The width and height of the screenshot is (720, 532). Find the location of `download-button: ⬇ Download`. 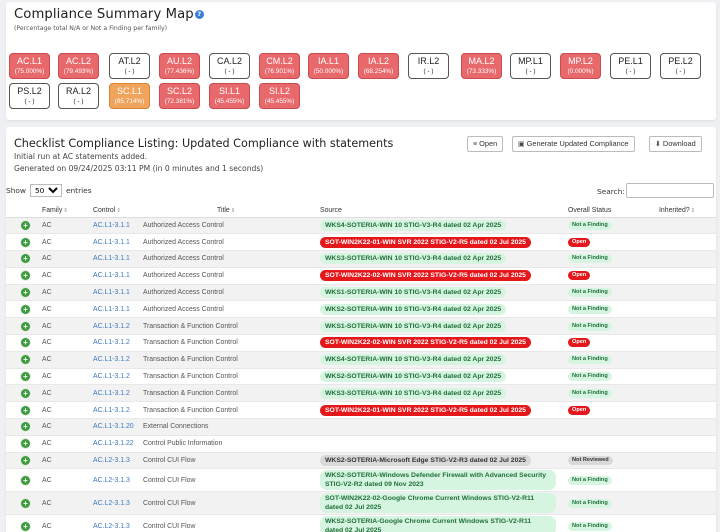

download-button: ⬇ Download is located at coordinates (675, 144).